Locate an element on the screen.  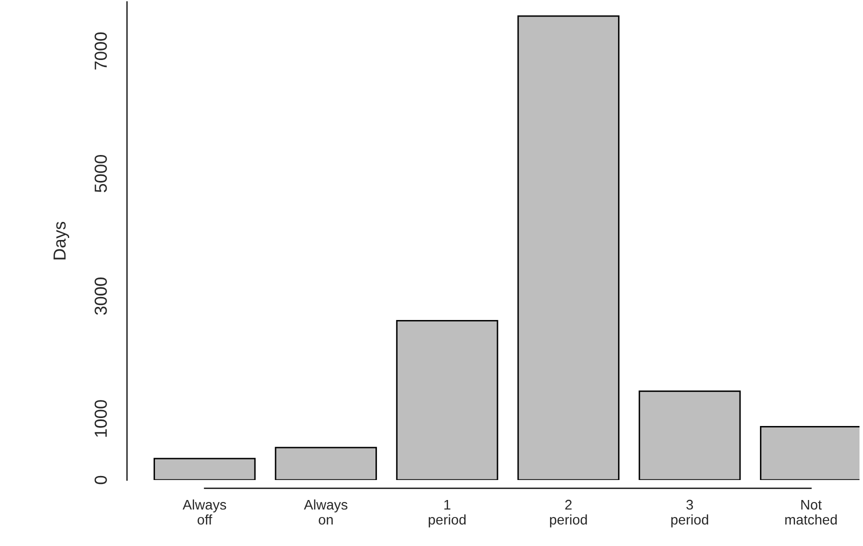
x-tick-label: 2 period is located at coordinates (568, 514).